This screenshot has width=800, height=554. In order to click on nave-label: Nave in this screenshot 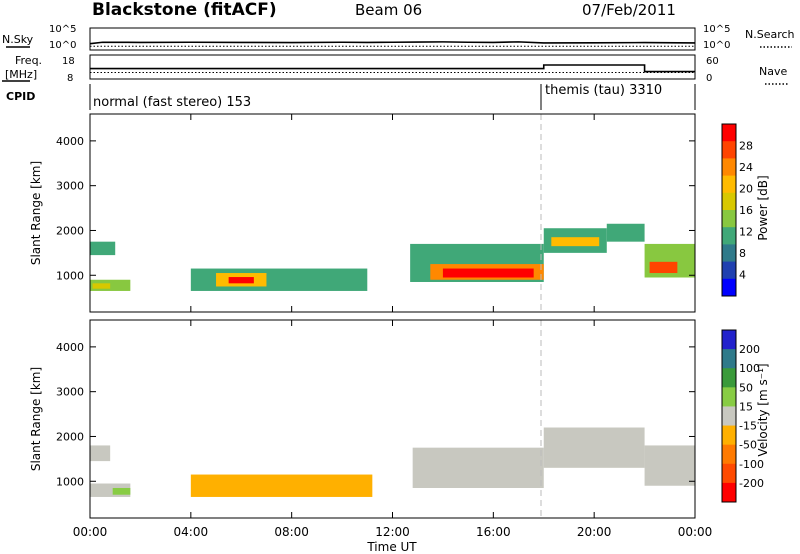, I will do `click(773, 71)`.